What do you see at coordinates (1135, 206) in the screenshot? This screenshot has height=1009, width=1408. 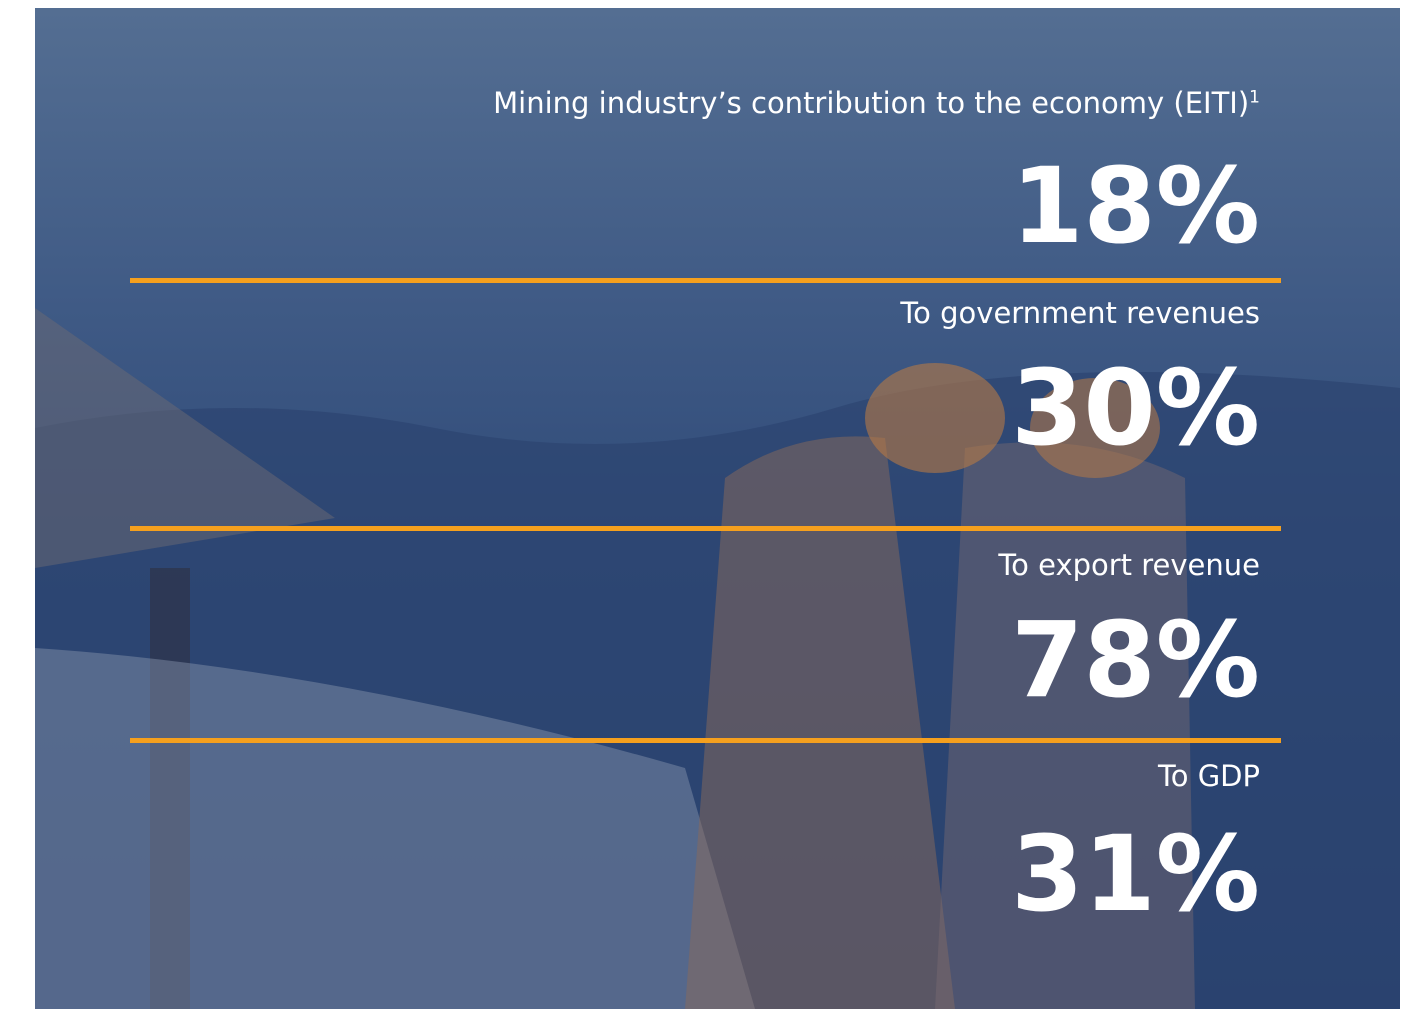 I see `stat-value: 18%` at bounding box center [1135, 206].